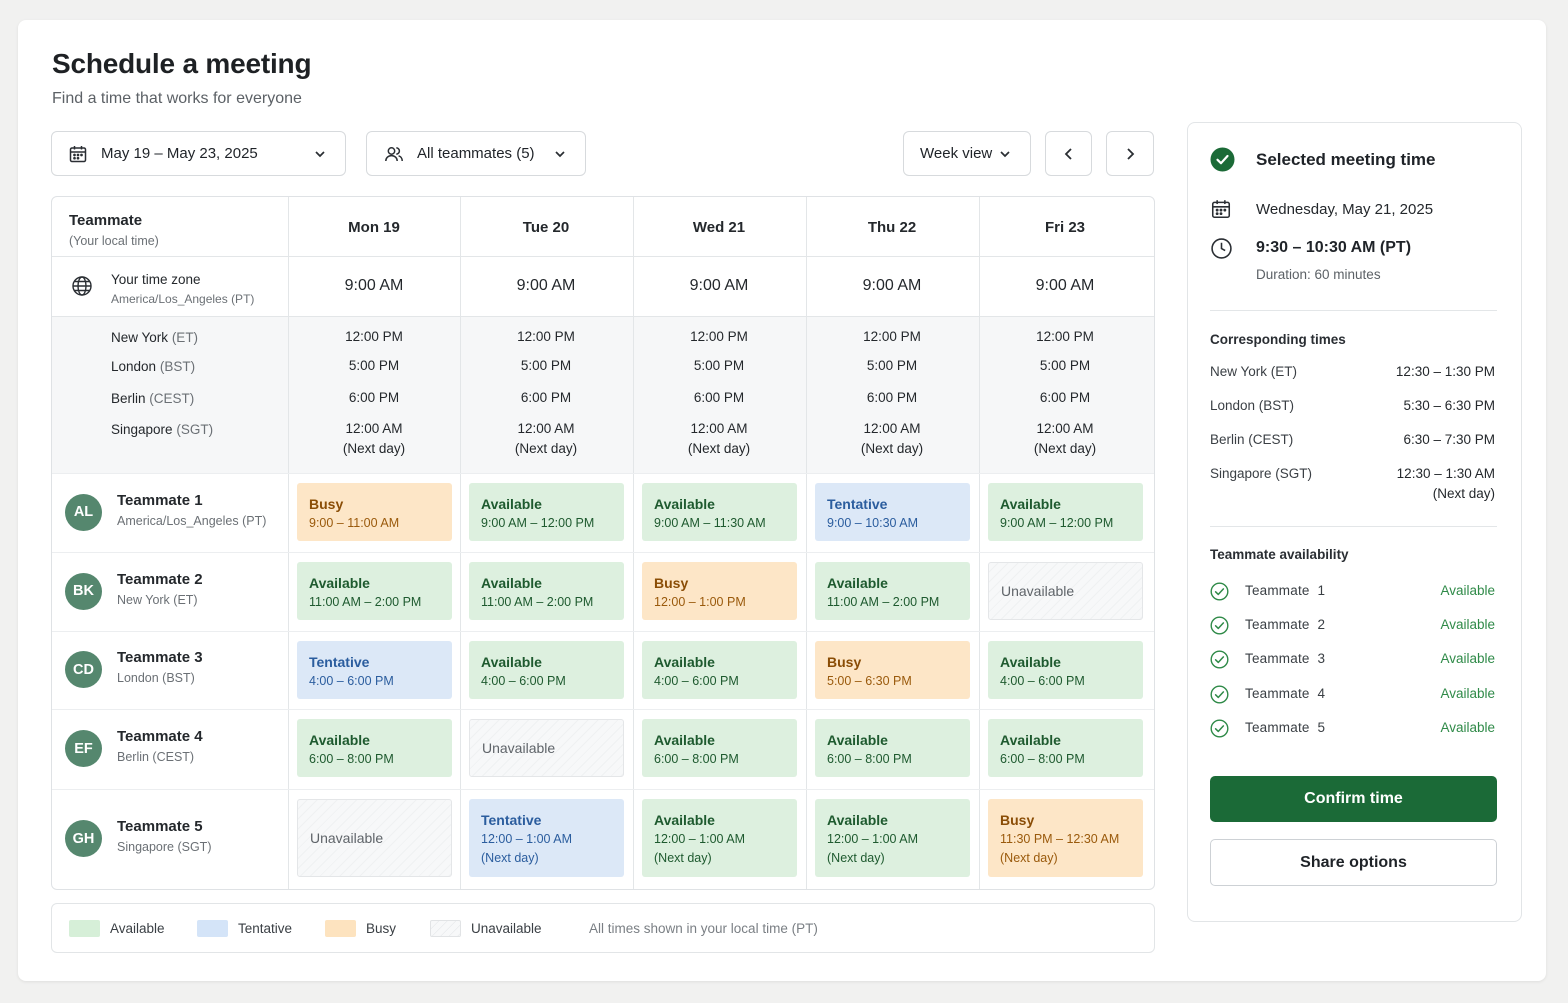 The width and height of the screenshot is (1568, 1003). Describe the element at coordinates (192, 520) in the screenshot. I see `teammate-timezone: America/Los_Angeles (PT)` at that location.